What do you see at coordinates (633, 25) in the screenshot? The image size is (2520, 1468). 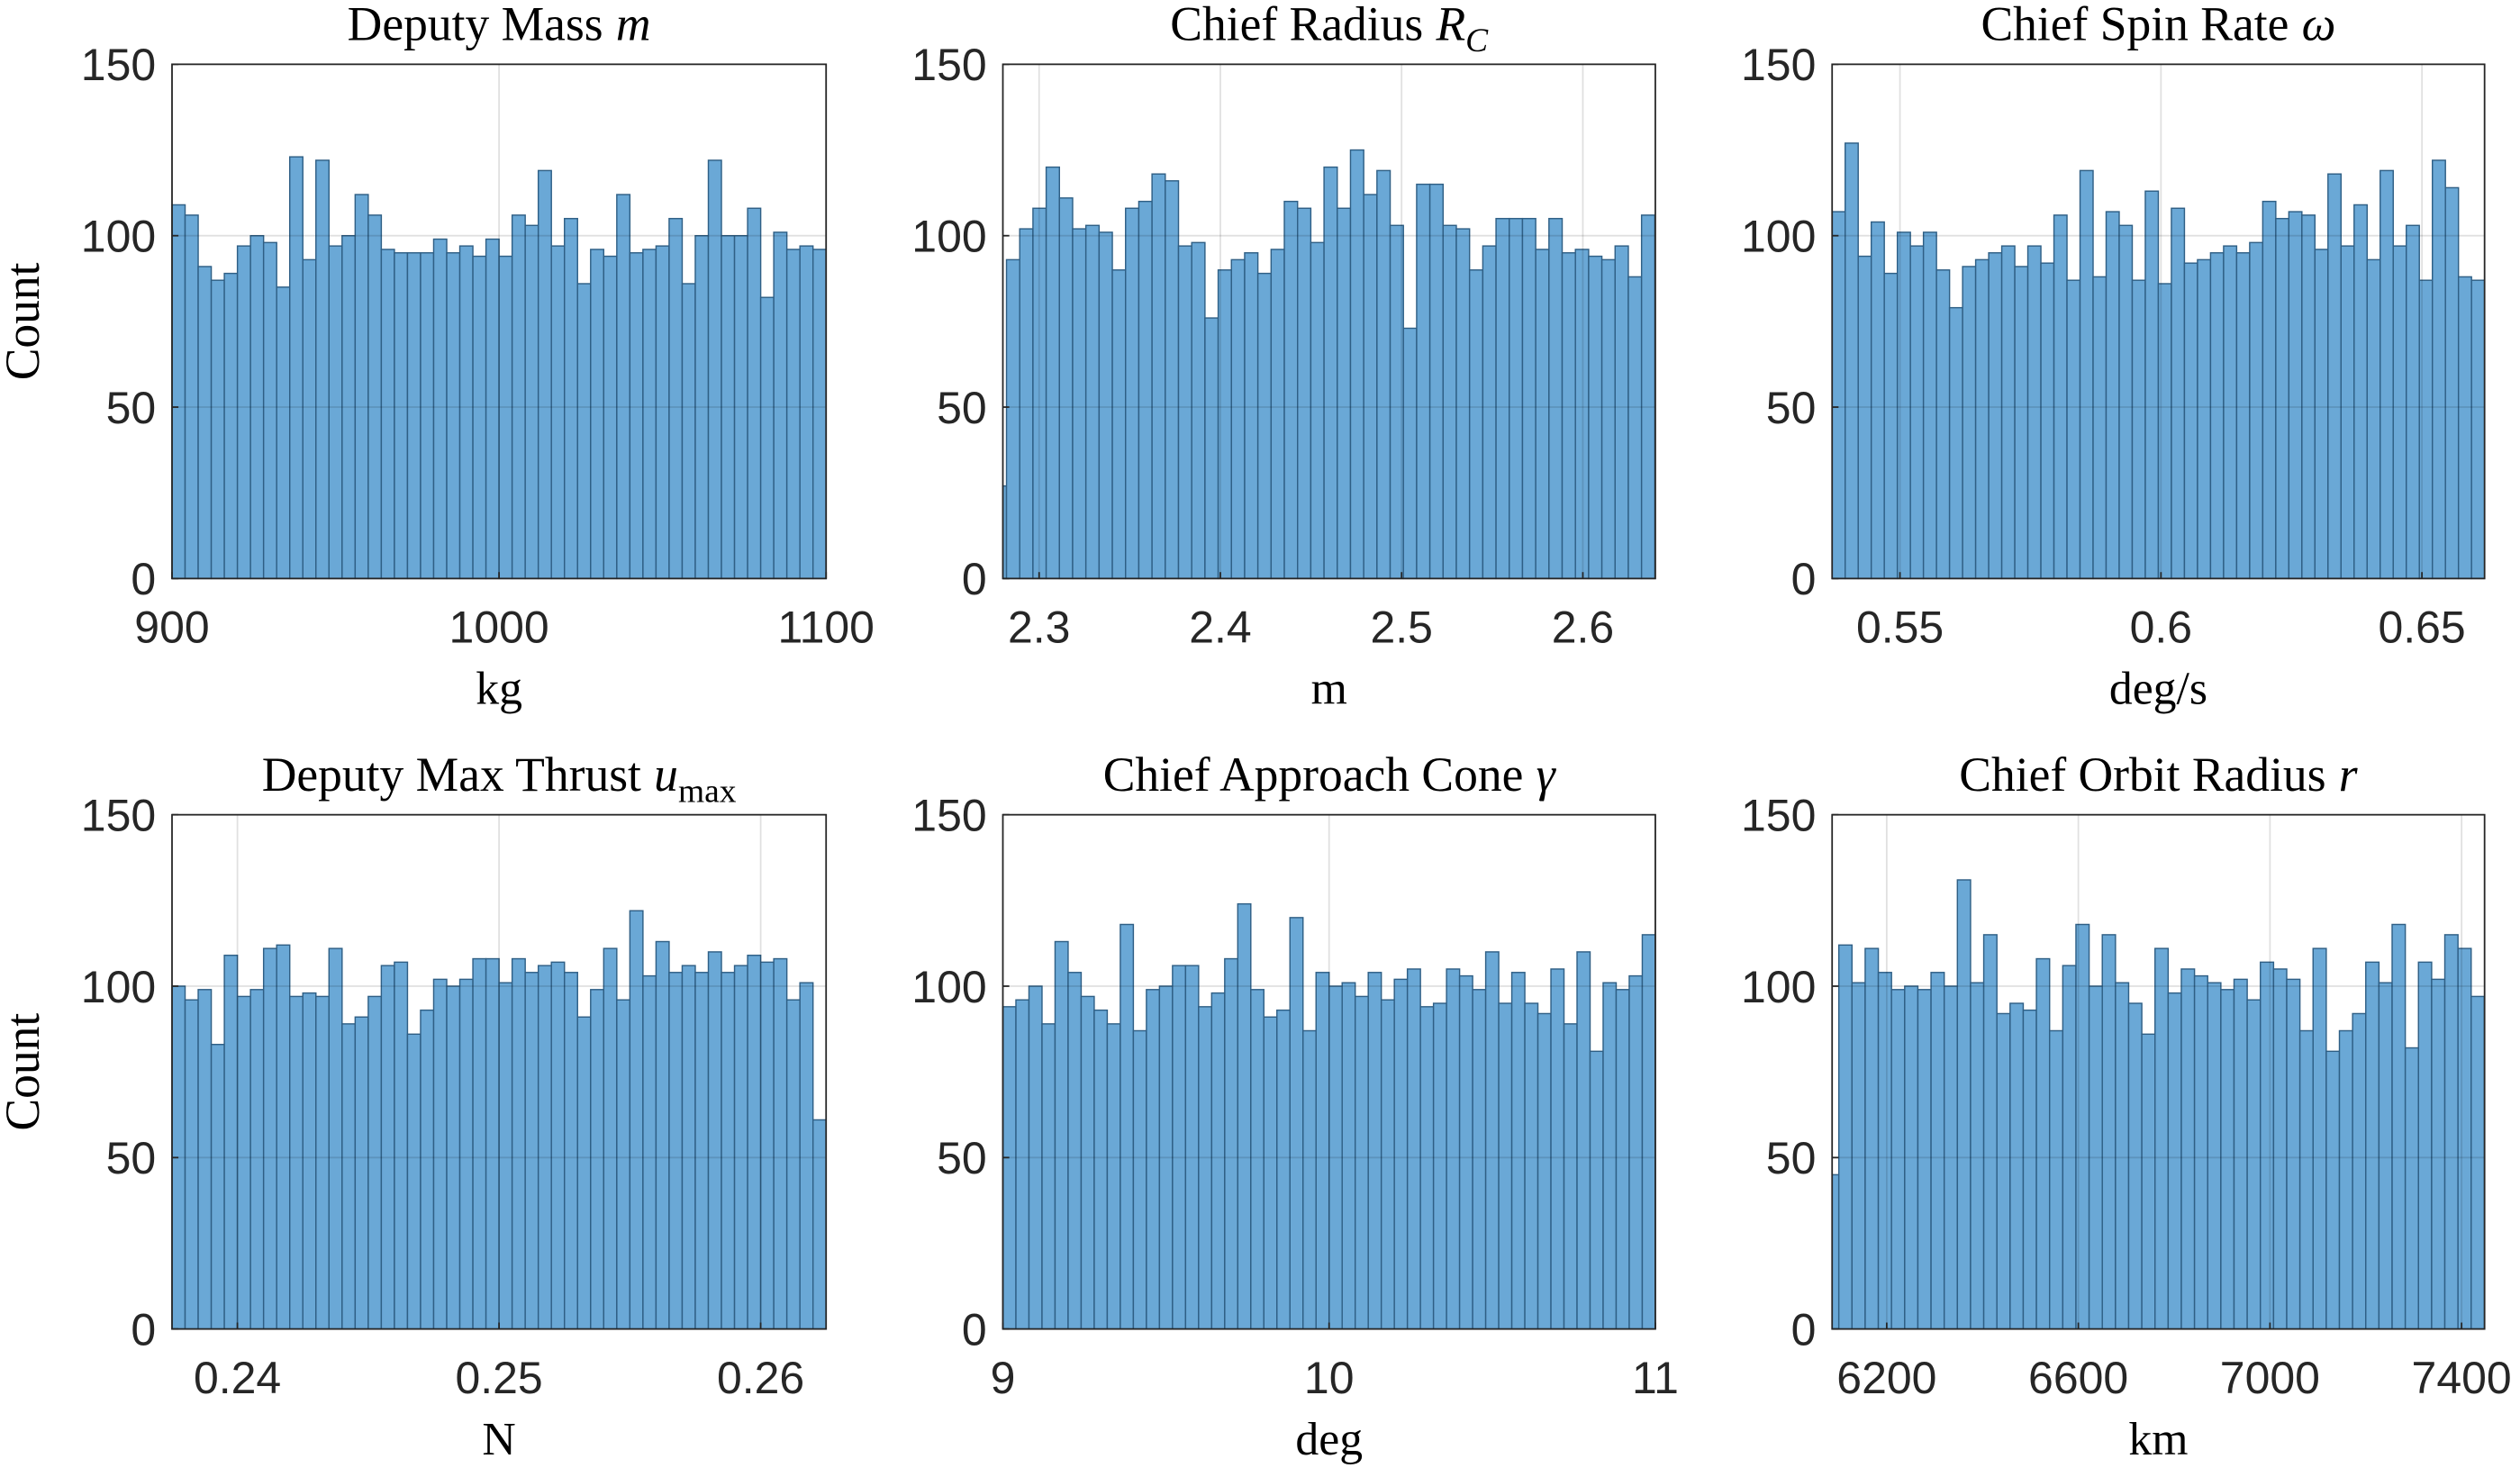 I see `title-symbol: m` at bounding box center [633, 25].